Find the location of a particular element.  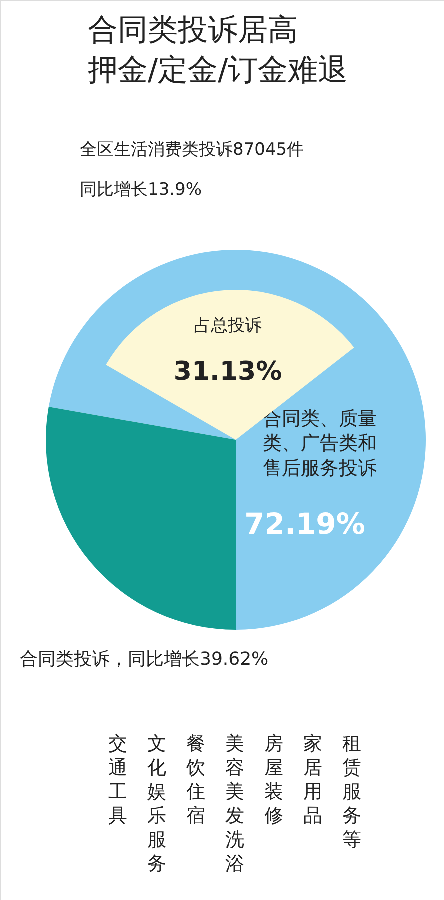

text: 全区生活消费类投诉87045件 is located at coordinates (192, 150).